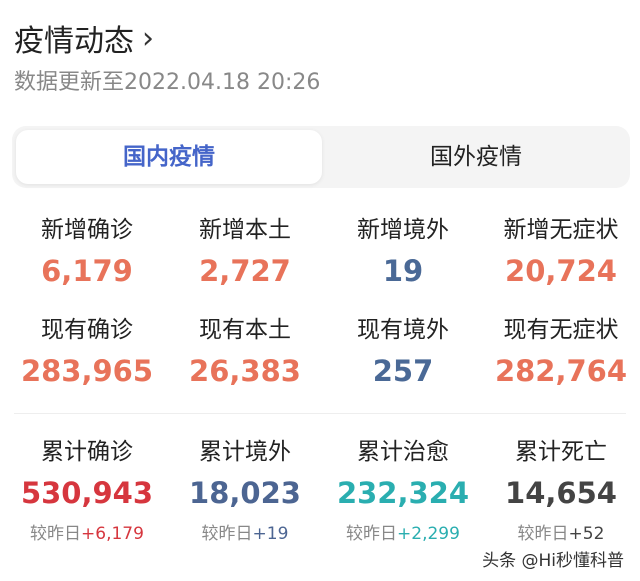 This screenshot has width=640, height=581. I want to click on stat-value: 257, so click(403, 371).